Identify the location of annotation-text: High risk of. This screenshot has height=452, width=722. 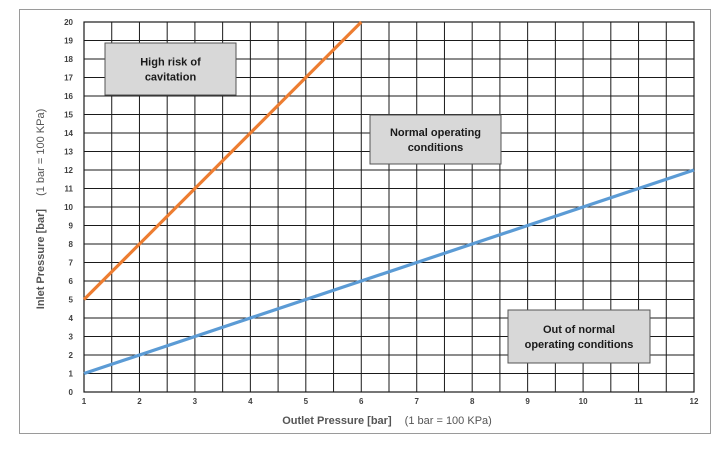
(170, 63).